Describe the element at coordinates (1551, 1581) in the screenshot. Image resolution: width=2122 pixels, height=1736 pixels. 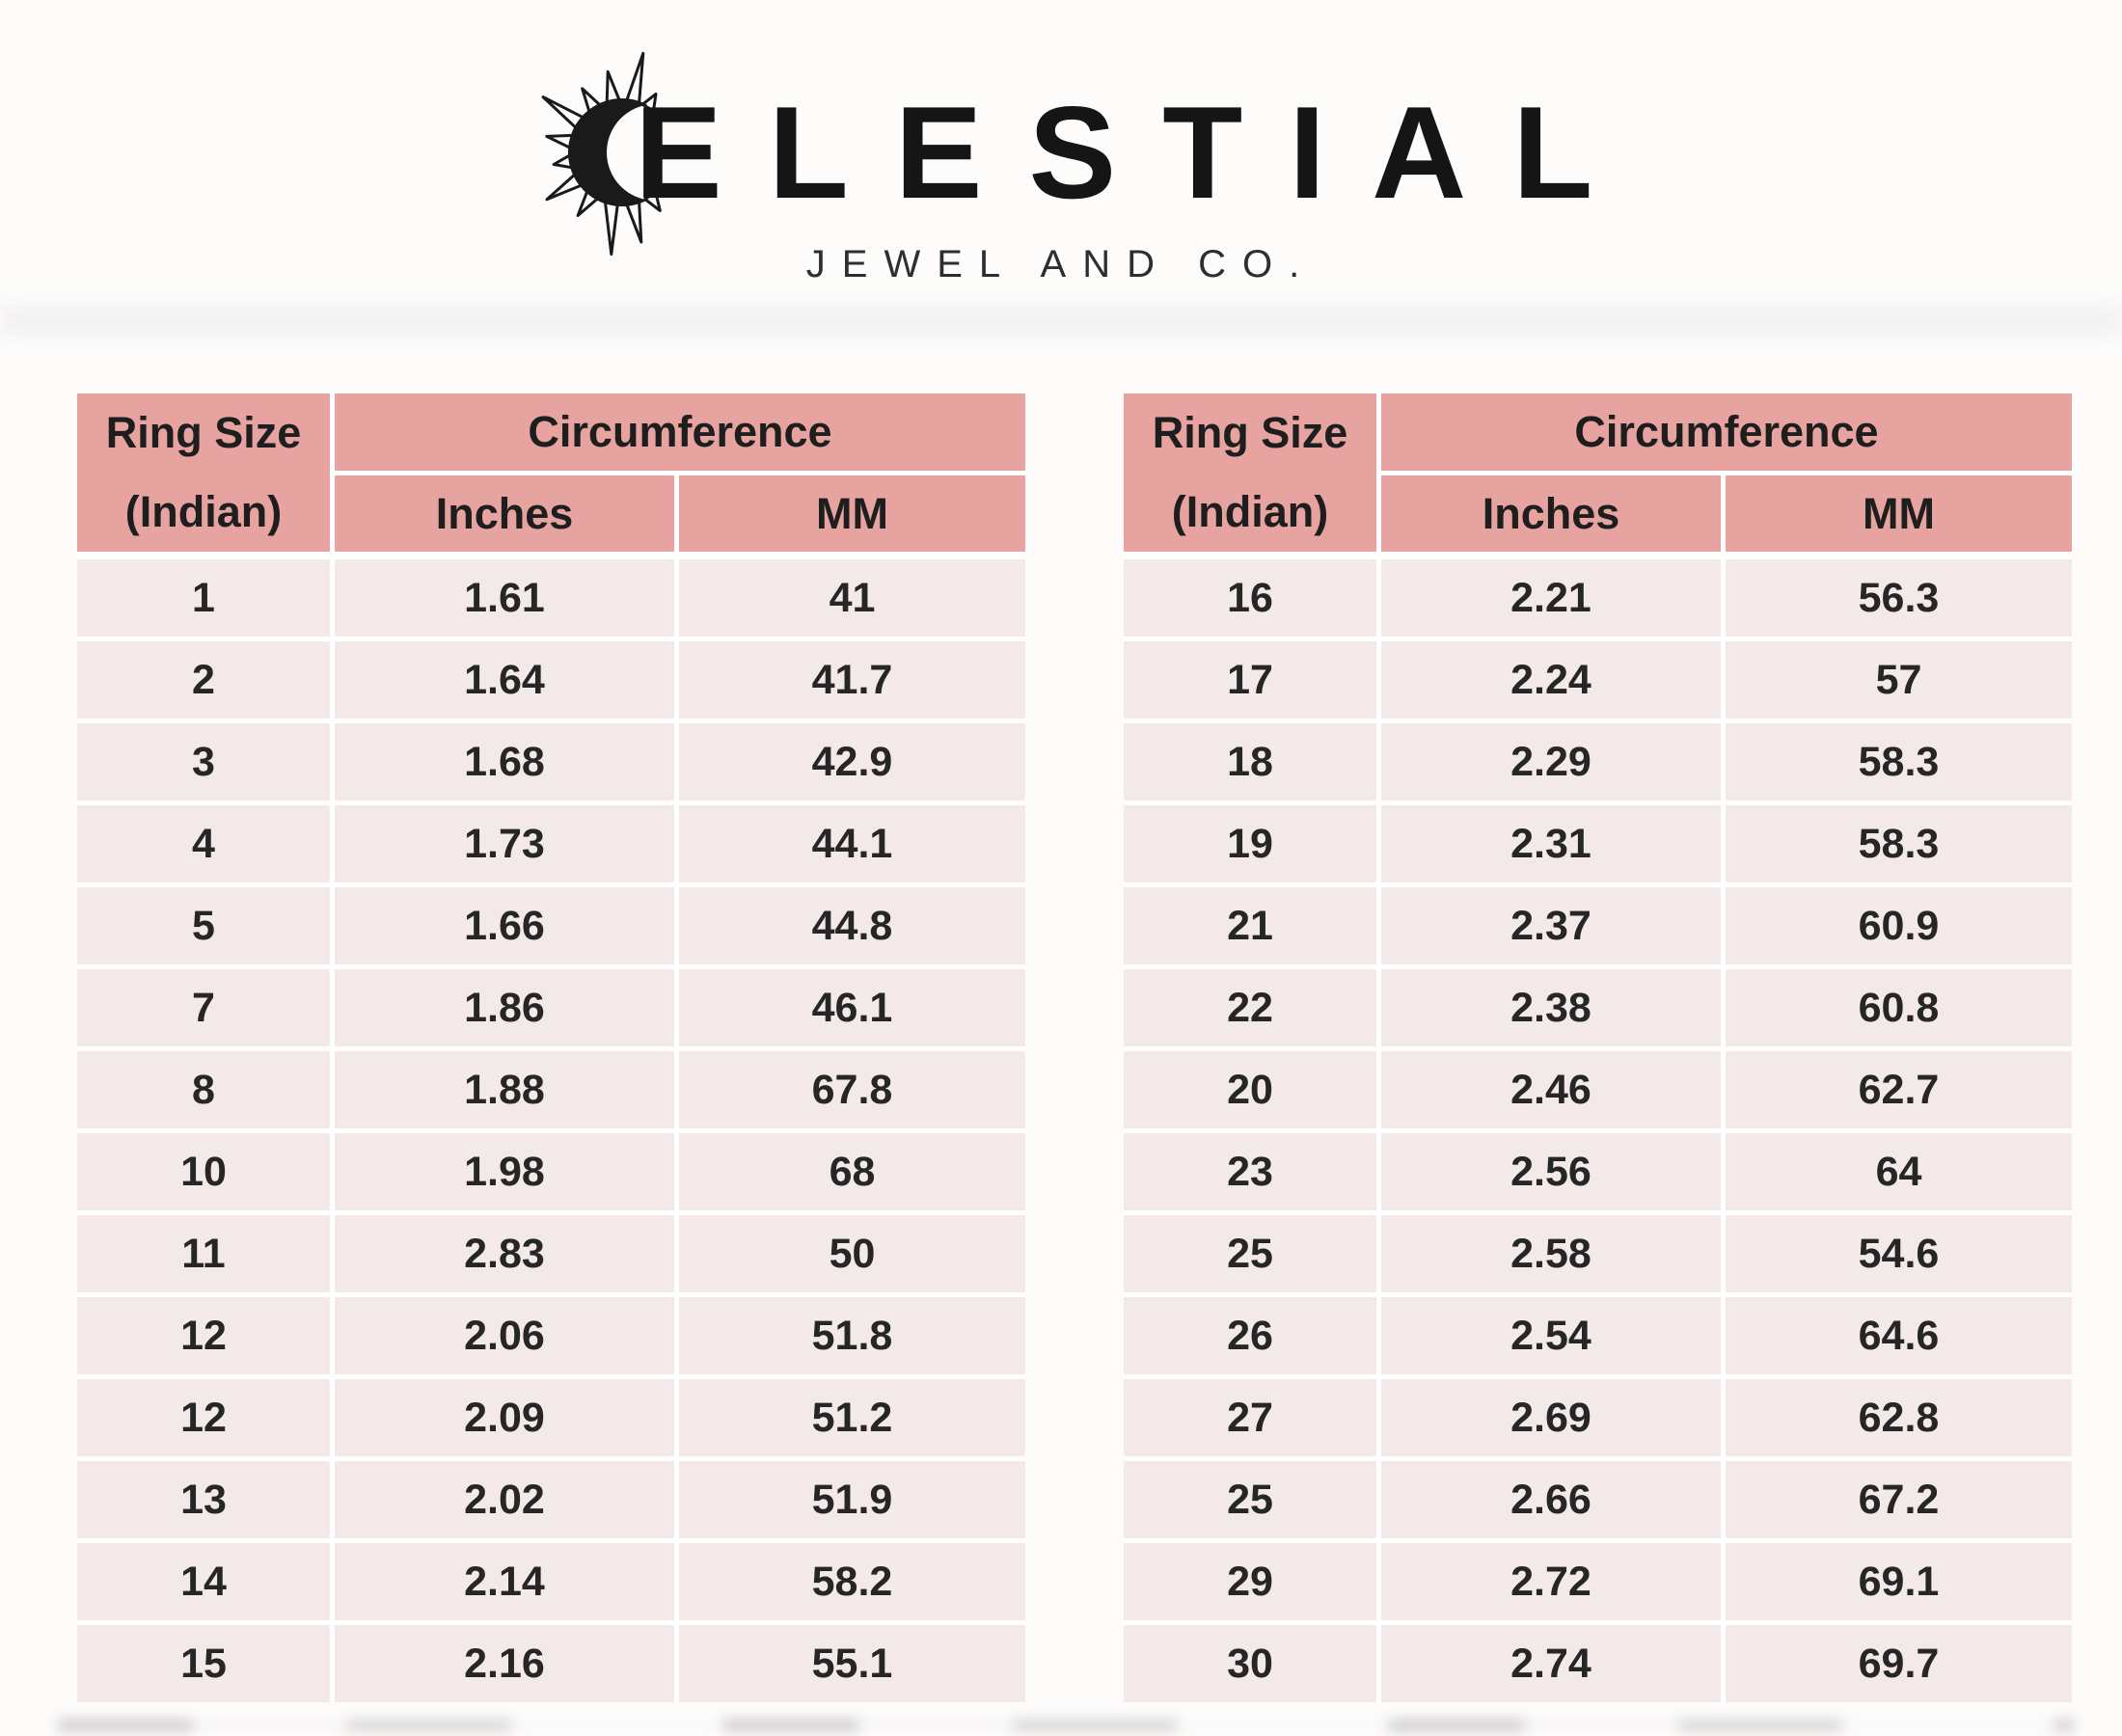
I see `table-cell: 2.72` at that location.